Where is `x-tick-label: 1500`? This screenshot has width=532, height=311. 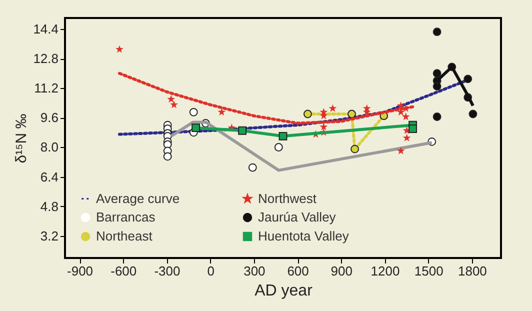
x-tick-label: 1500 is located at coordinates (429, 271).